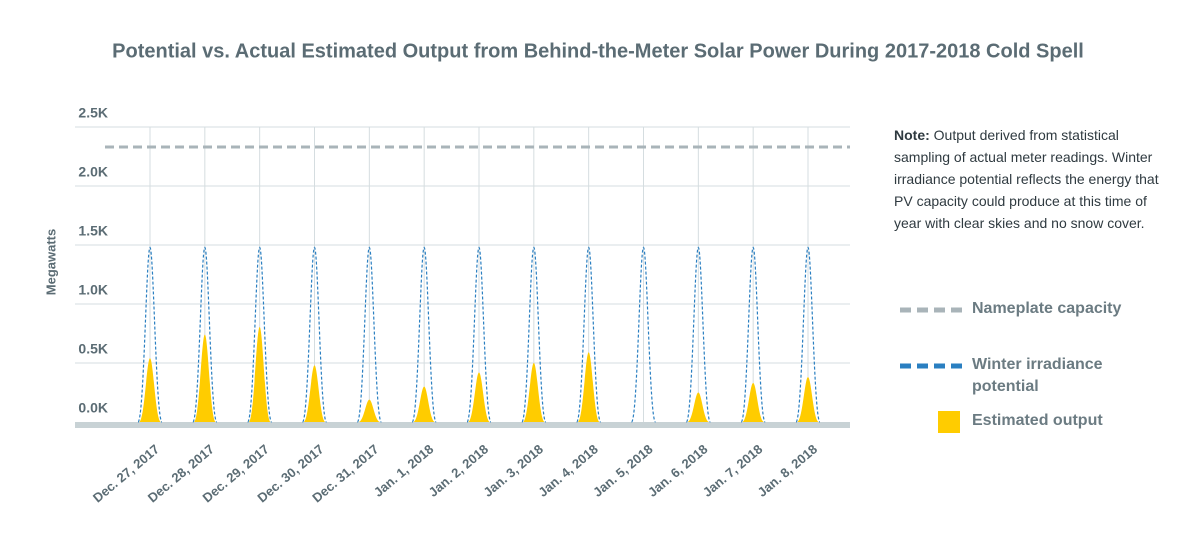  Describe the element at coordinates (93, 290) in the screenshot. I see `y-tick-label: 1.0K` at that location.